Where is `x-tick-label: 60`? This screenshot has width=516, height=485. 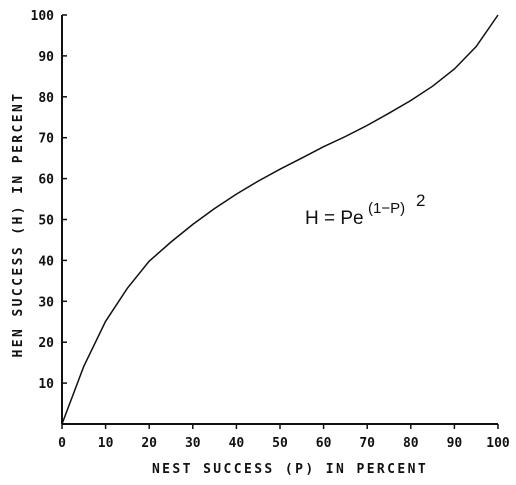
x-tick-label: 60 is located at coordinates (324, 443).